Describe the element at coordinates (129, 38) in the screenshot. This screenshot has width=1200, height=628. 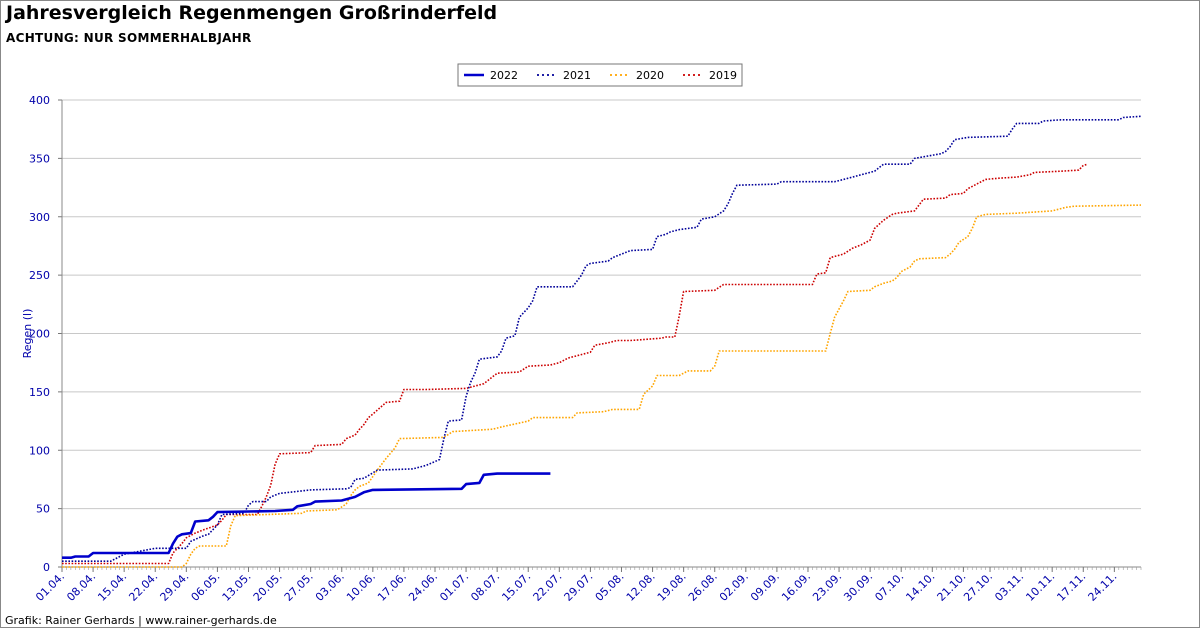
I see `chart-subtitle: ACHTUNG: NUR SOMMERHALBJAHR` at that location.